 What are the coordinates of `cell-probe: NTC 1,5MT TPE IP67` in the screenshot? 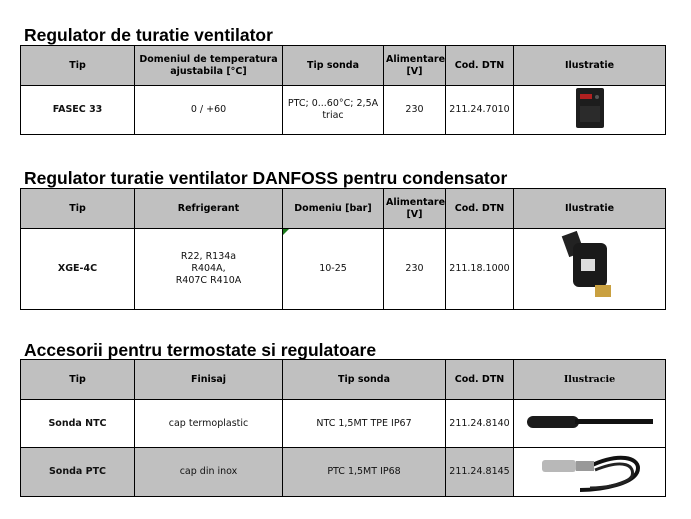 It's located at (364, 423).